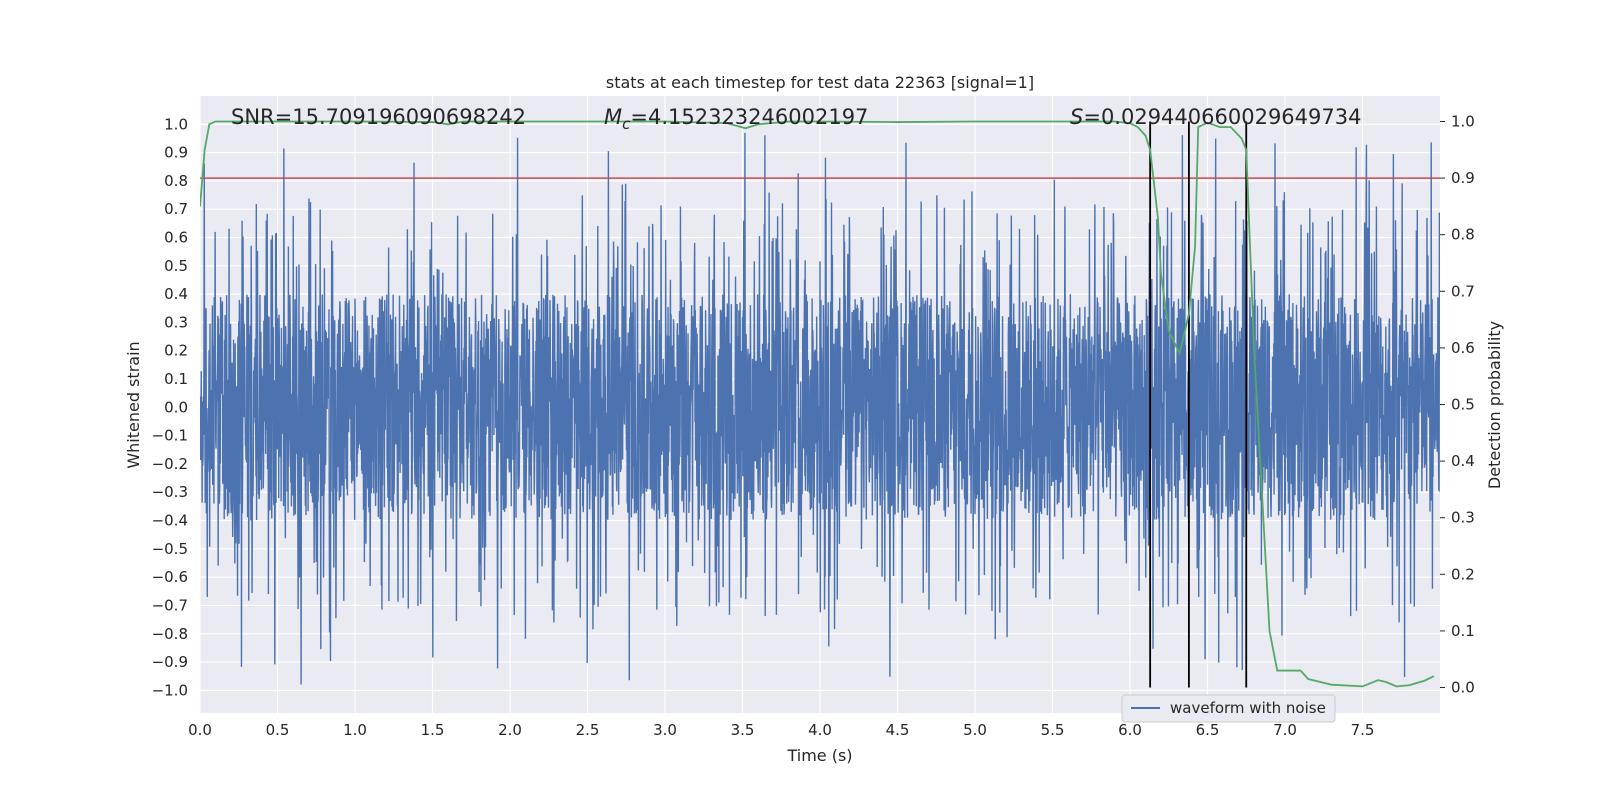 This screenshot has width=1600, height=800. Describe the element at coordinates (176, 153) in the screenshot. I see `y-tick-label: 0.9` at that location.